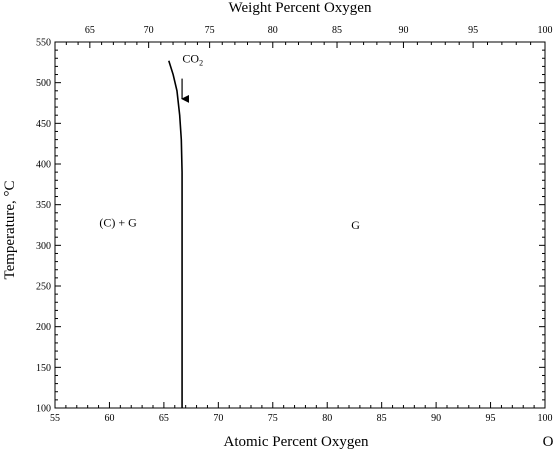 This screenshot has height=450, width=554. I want to click on x-axis-title: Atomic Percent Oxygen, so click(296, 442).